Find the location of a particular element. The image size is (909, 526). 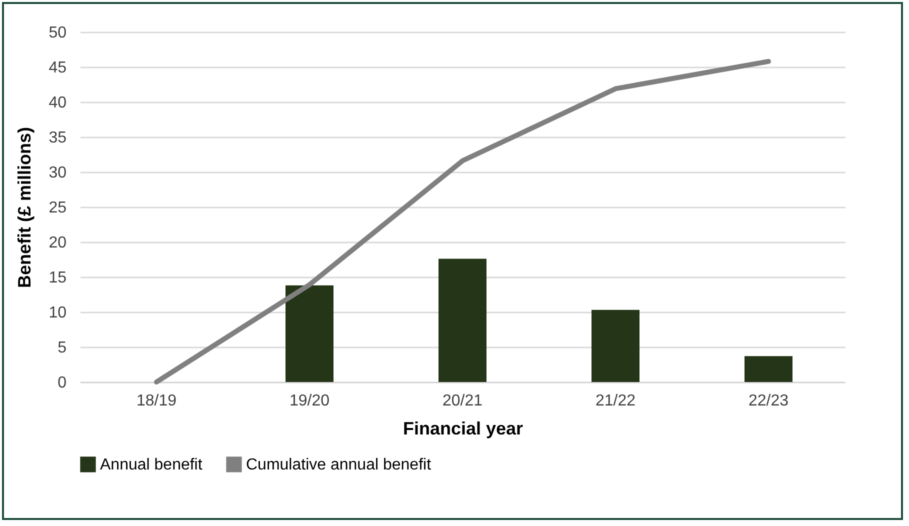

y-tick-label: 50 is located at coordinates (57, 33).